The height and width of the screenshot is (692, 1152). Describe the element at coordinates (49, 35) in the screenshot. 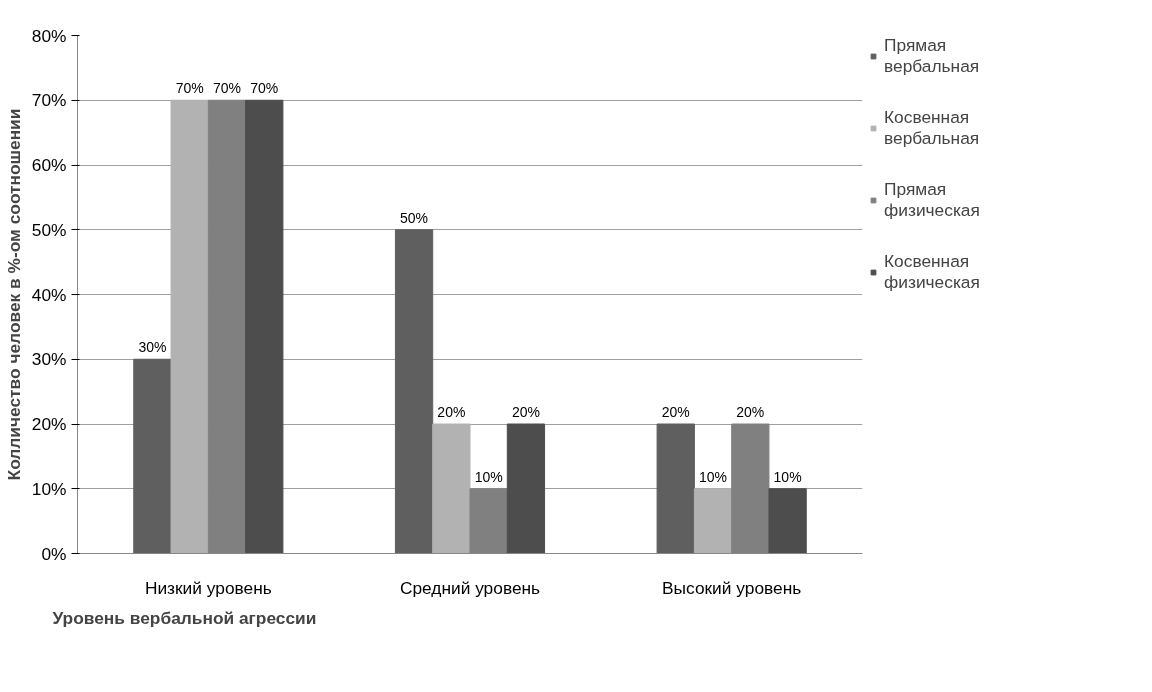

I see `y-tick-label: 80%` at that location.